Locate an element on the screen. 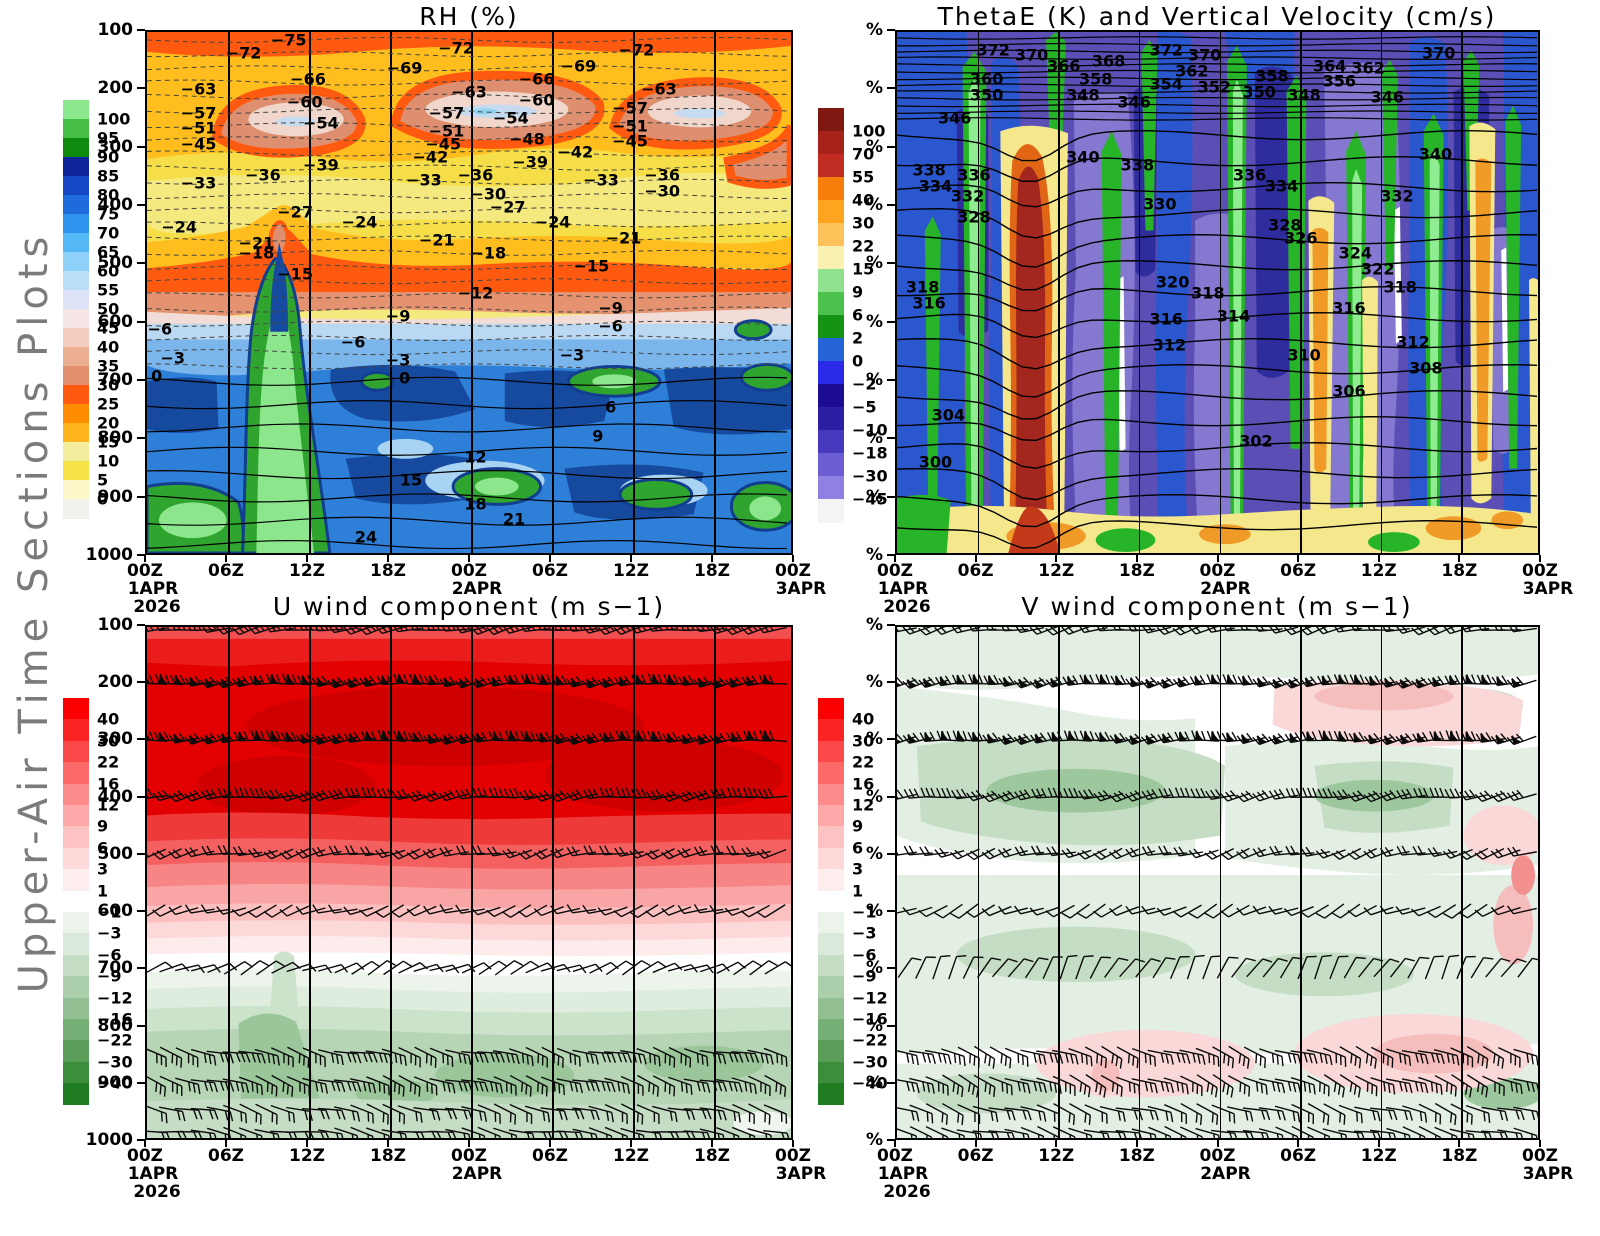 The width and height of the screenshot is (1600, 1236). pressure-tick-label: 900 is located at coordinates (115, 496).